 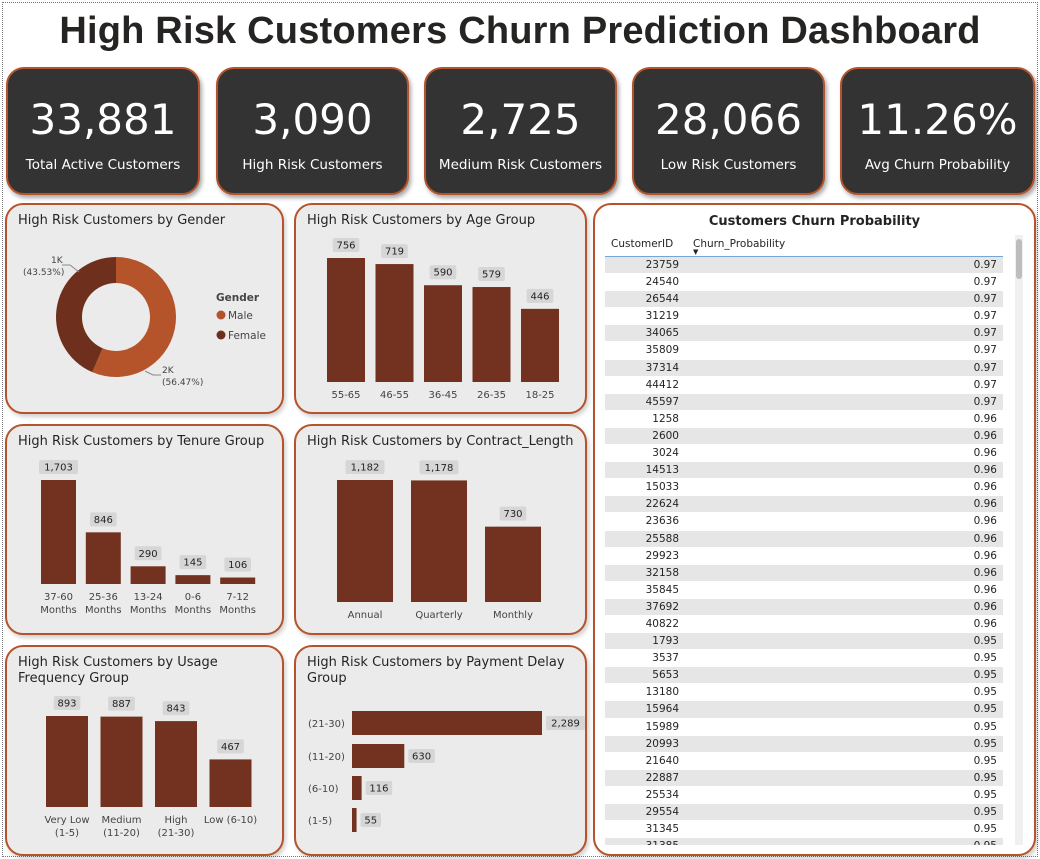 What do you see at coordinates (804, 642) in the screenshot?
I see `table-row: 1793 0.95` at bounding box center [804, 642].